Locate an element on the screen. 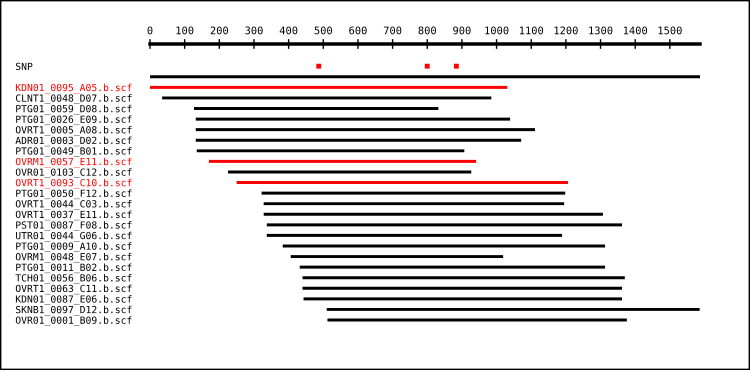  x-tick-label: 300 is located at coordinates (254, 30).